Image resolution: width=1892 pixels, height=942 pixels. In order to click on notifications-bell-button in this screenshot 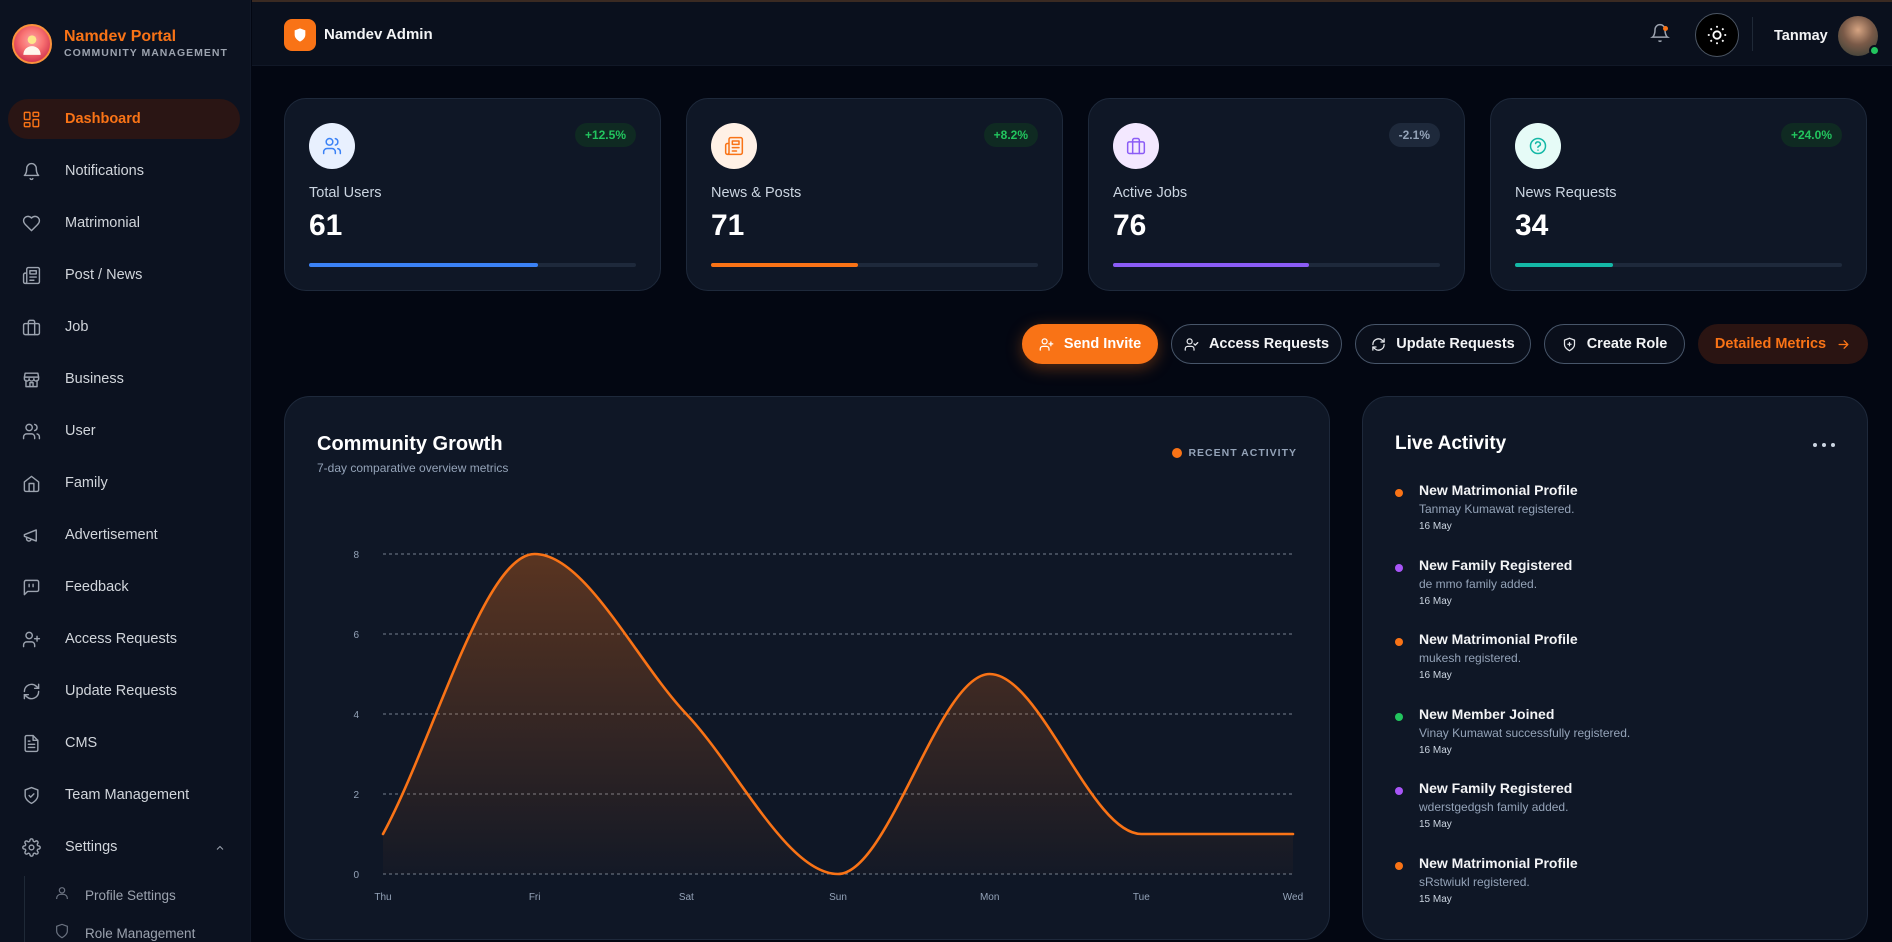, I will do `click(1662, 35)`.